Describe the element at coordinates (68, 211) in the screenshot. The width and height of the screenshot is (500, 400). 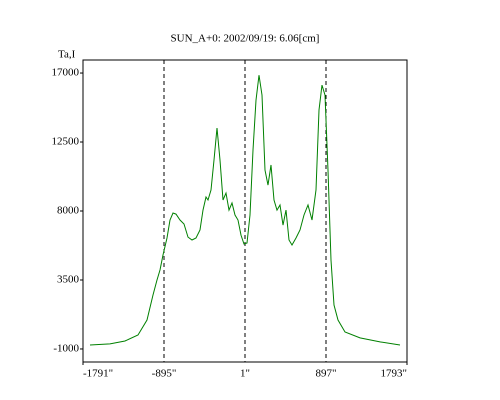
I see `y-tick-label: 8000` at that location.